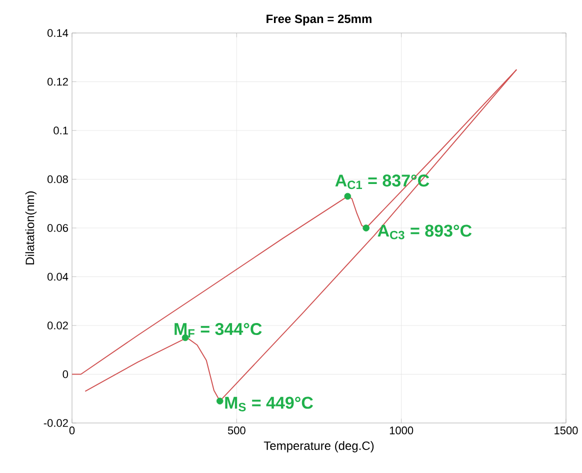 The height and width of the screenshot is (473, 582). I want to click on x-tick-label: 500, so click(237, 430).